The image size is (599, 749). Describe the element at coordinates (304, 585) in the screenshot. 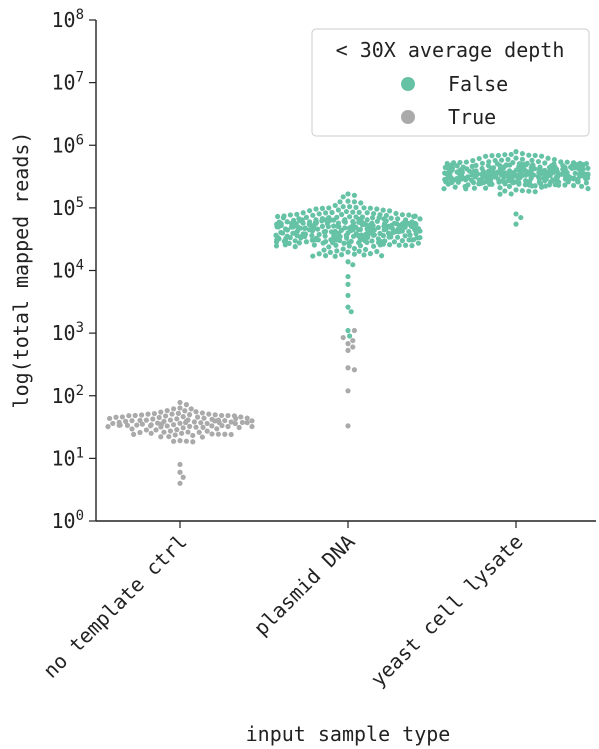

I see `x-tick-label: plasmid DNA` at that location.